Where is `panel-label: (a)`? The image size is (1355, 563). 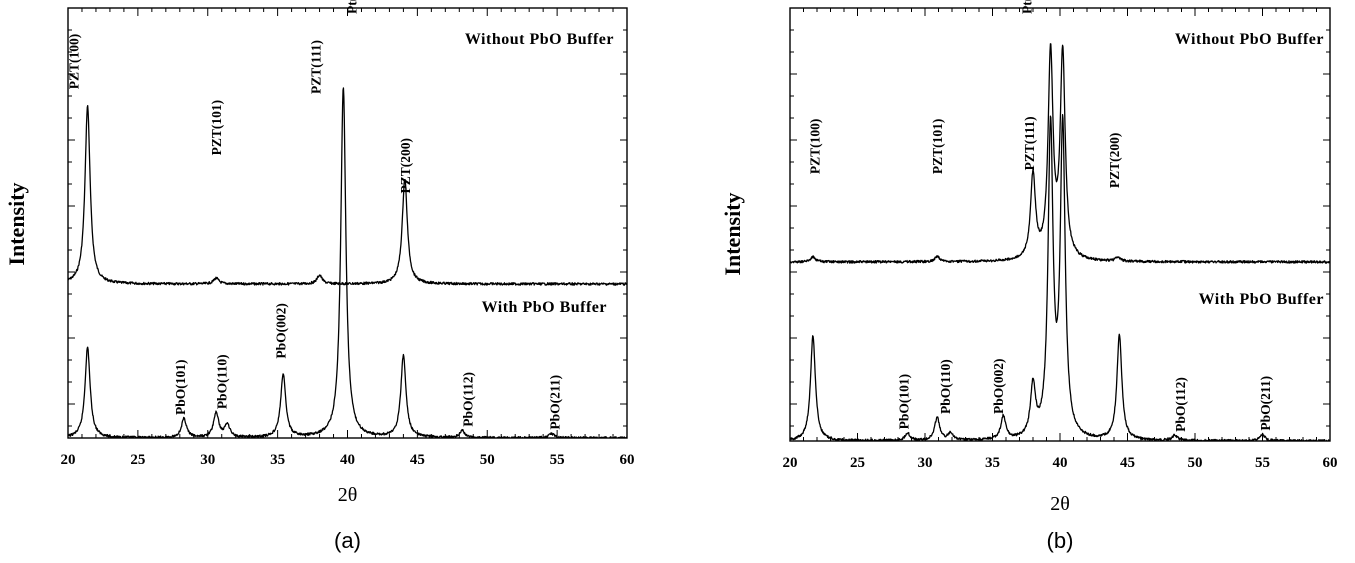
panel-label: (a) is located at coordinates (347, 540).